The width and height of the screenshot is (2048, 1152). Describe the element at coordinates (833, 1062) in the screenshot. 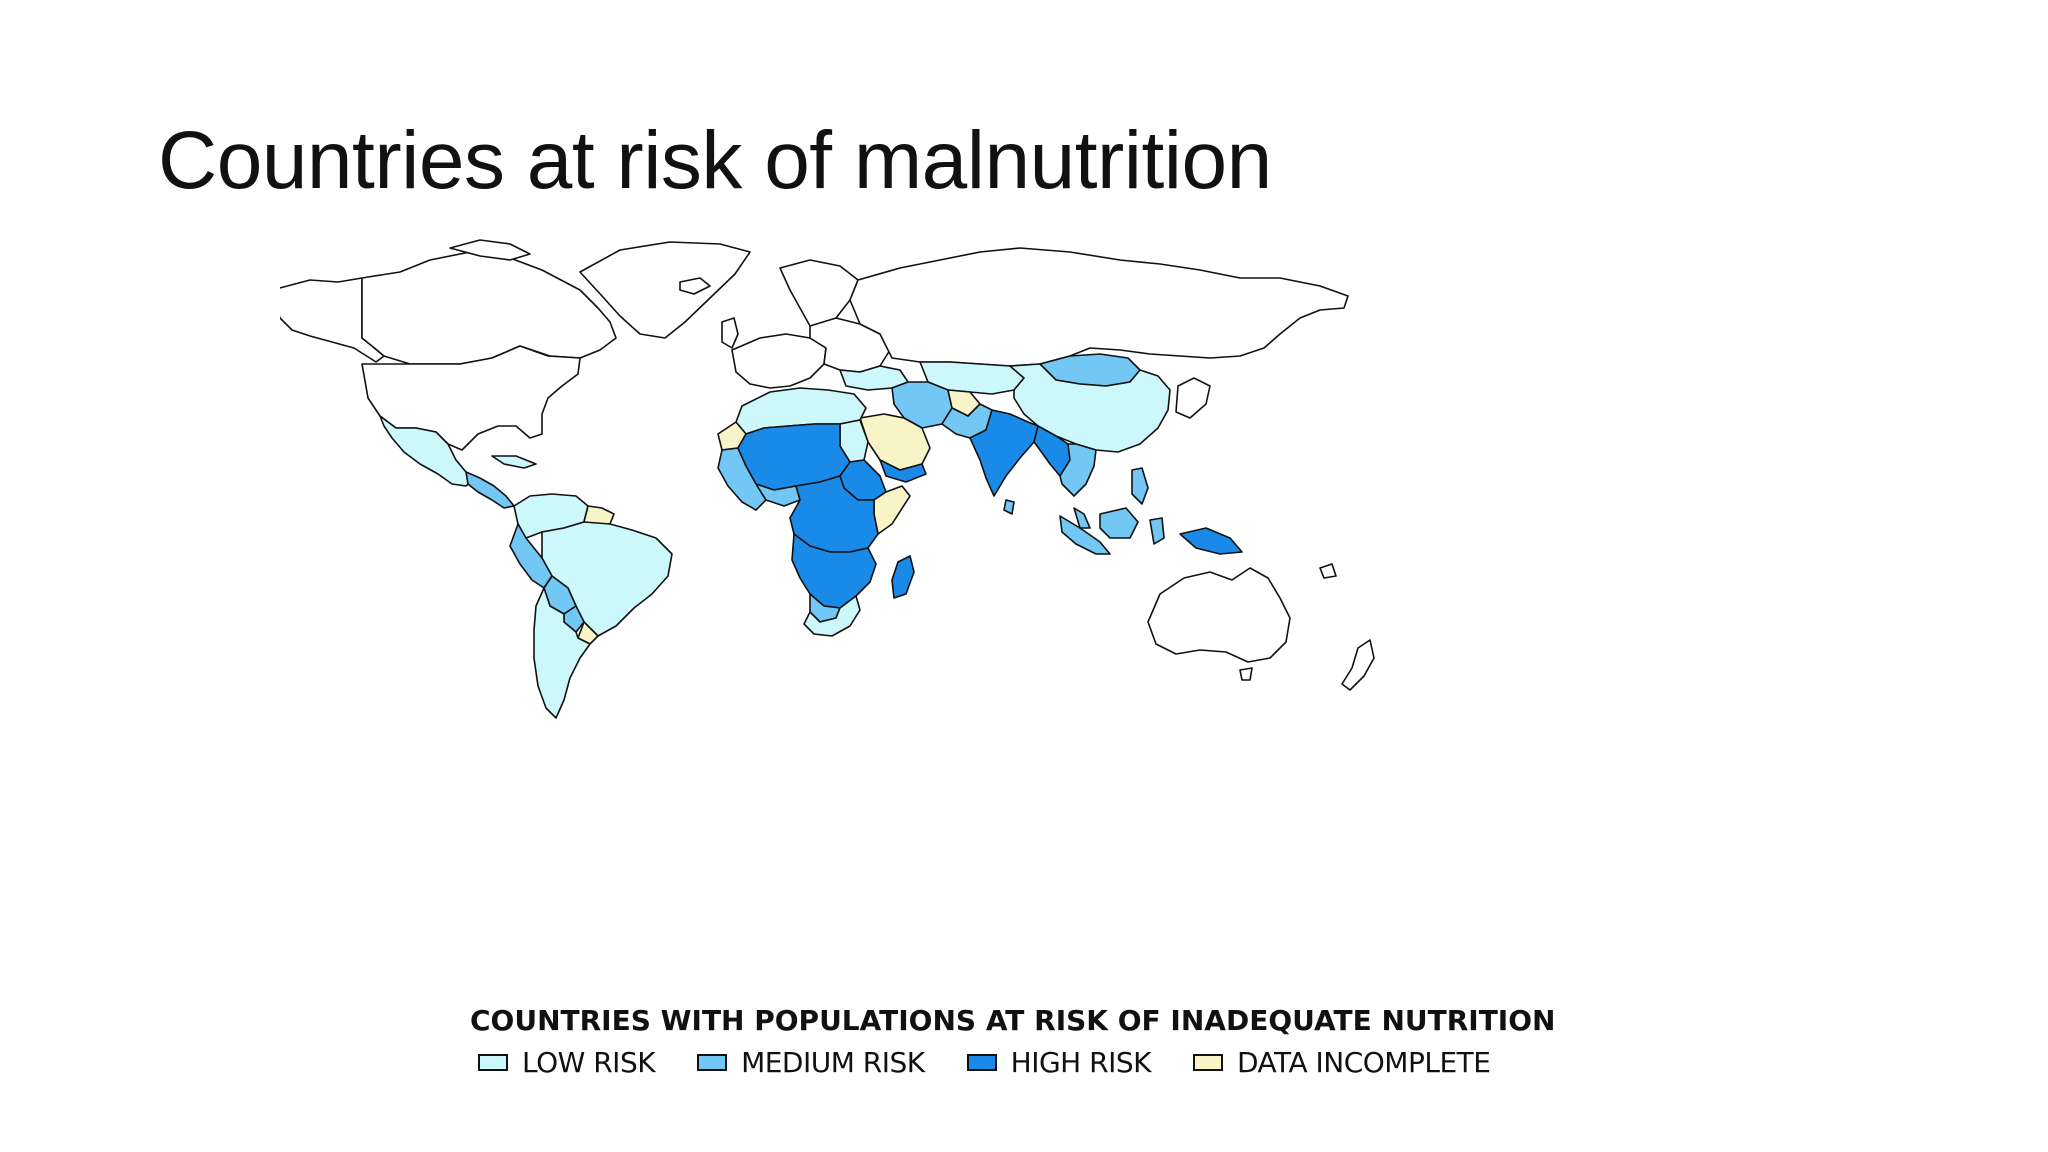

I see `legend-label-medium-risk: MEDIUM RISK` at that location.